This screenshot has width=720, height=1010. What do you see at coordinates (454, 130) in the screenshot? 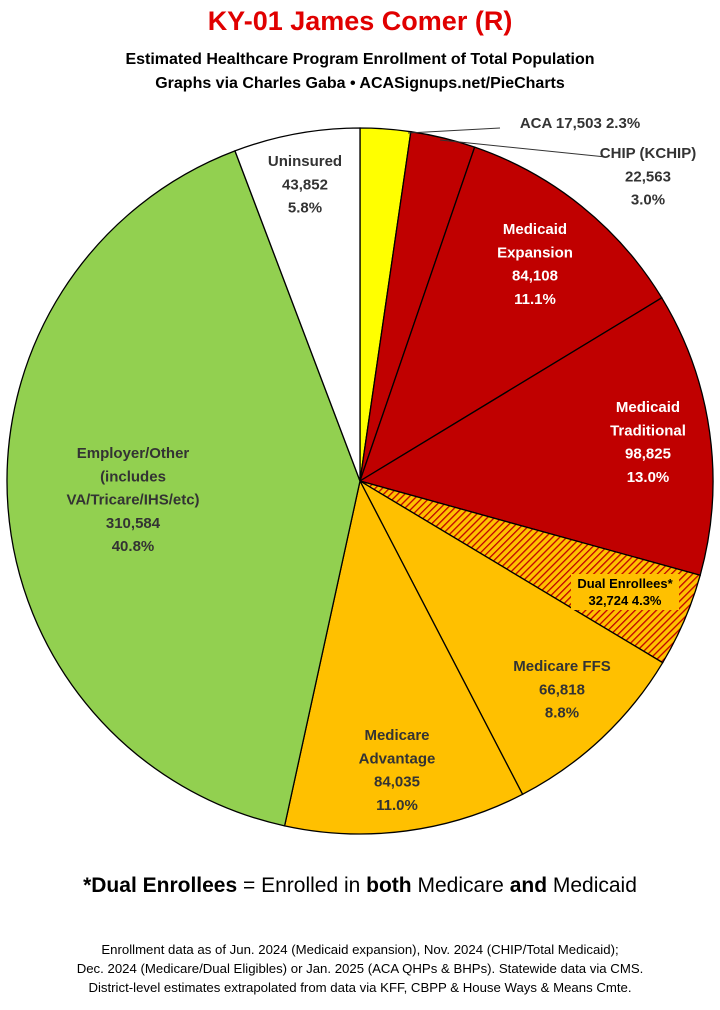
I see `leader-line-aca` at bounding box center [454, 130].